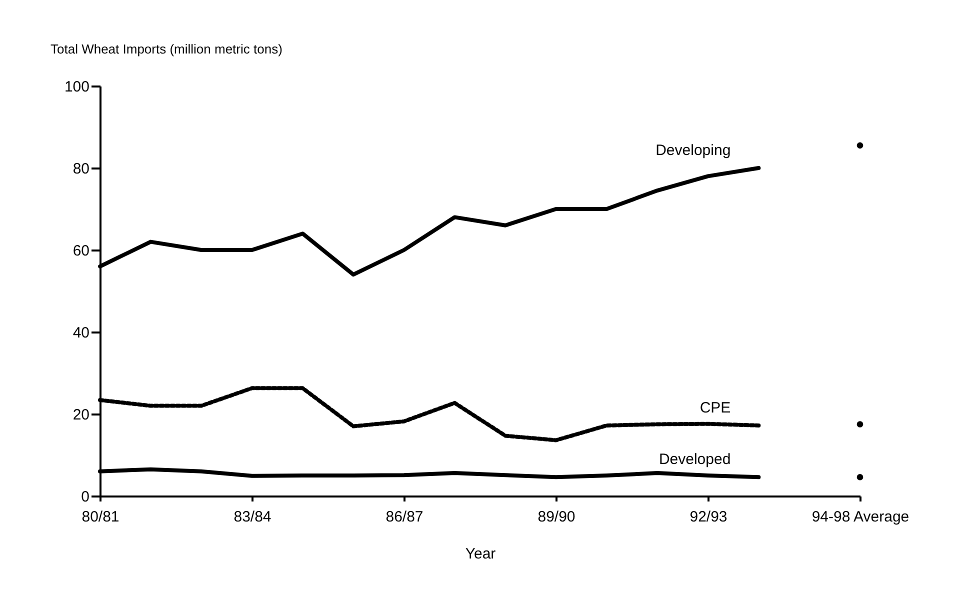  What do you see at coordinates (81, 251) in the screenshot?
I see `y-tick-label: 60` at bounding box center [81, 251].